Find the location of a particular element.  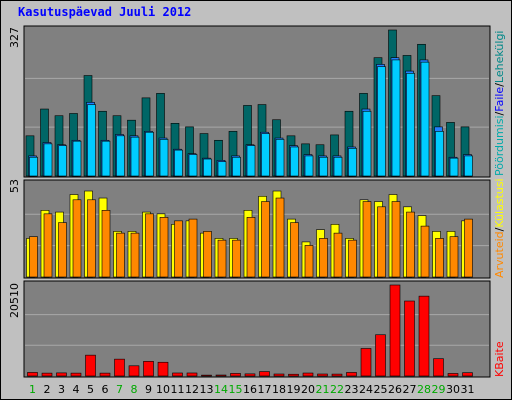

x-label-day-1: 1 is located at coordinates (32, 389).